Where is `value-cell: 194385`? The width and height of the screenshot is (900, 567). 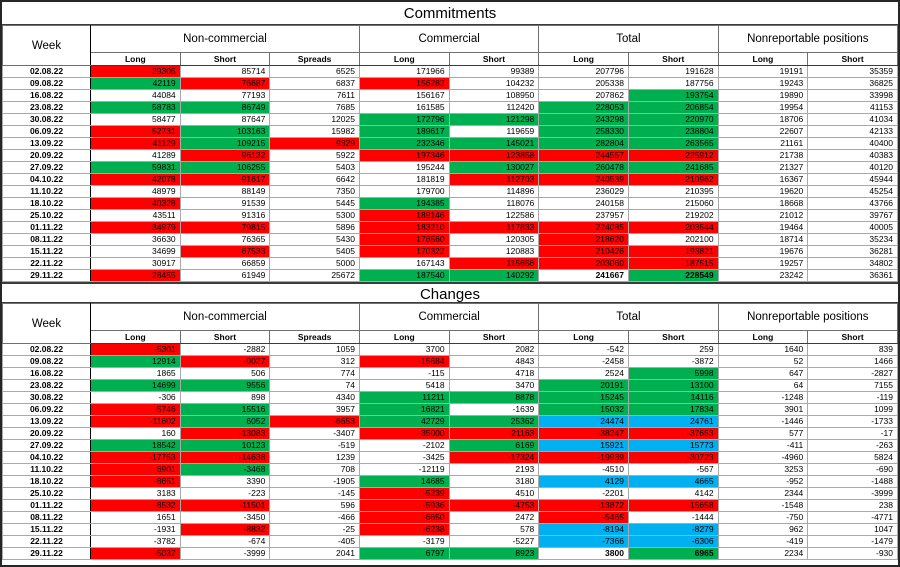 value-cell: 194385 is located at coordinates (404, 203).